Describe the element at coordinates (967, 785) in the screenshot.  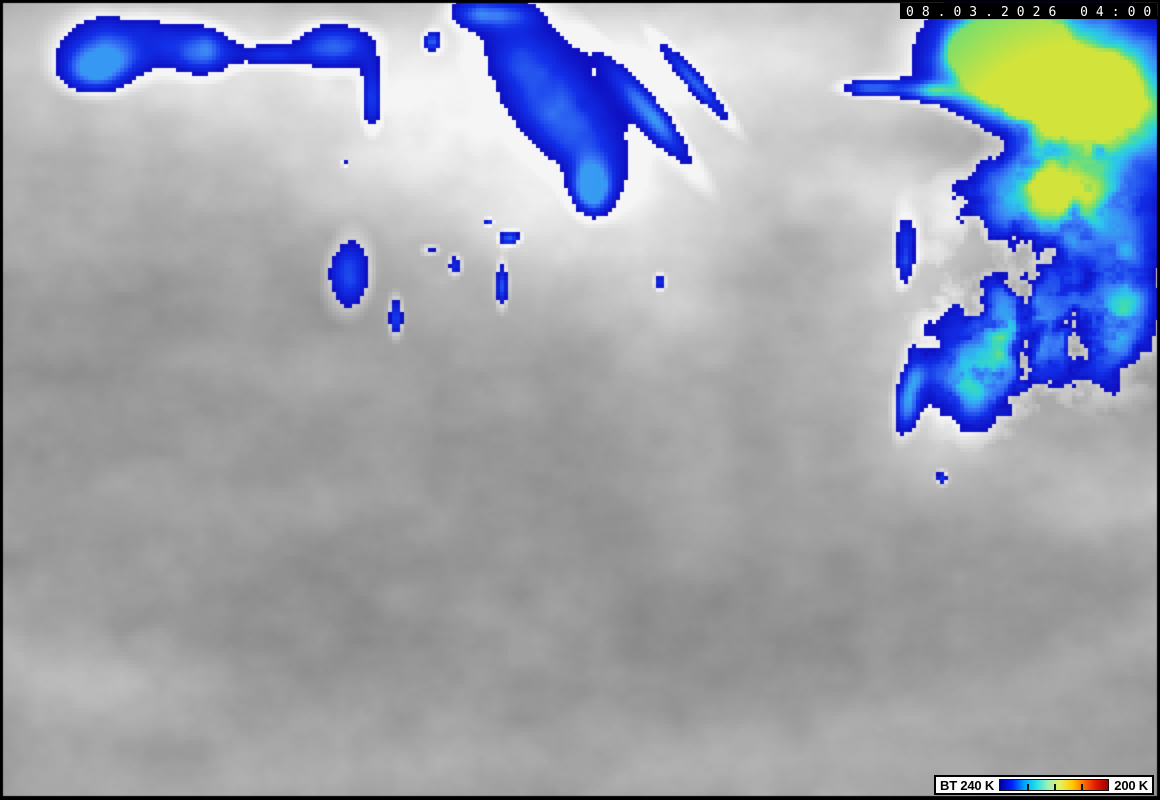
I see `legend-min-label: BT 240 K` at that location.